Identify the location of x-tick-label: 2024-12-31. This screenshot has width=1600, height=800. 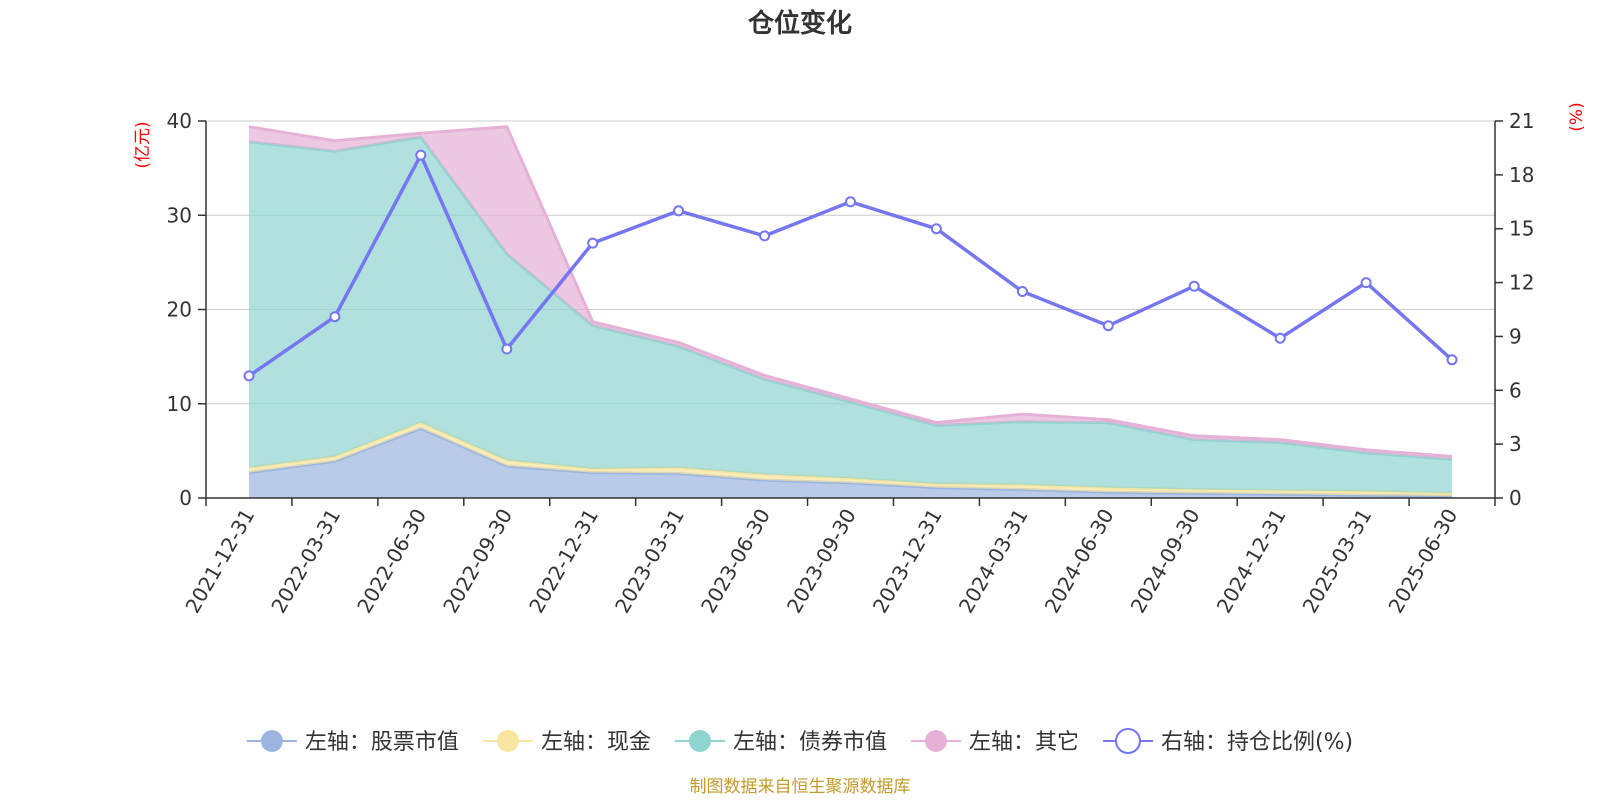
(1251, 561).